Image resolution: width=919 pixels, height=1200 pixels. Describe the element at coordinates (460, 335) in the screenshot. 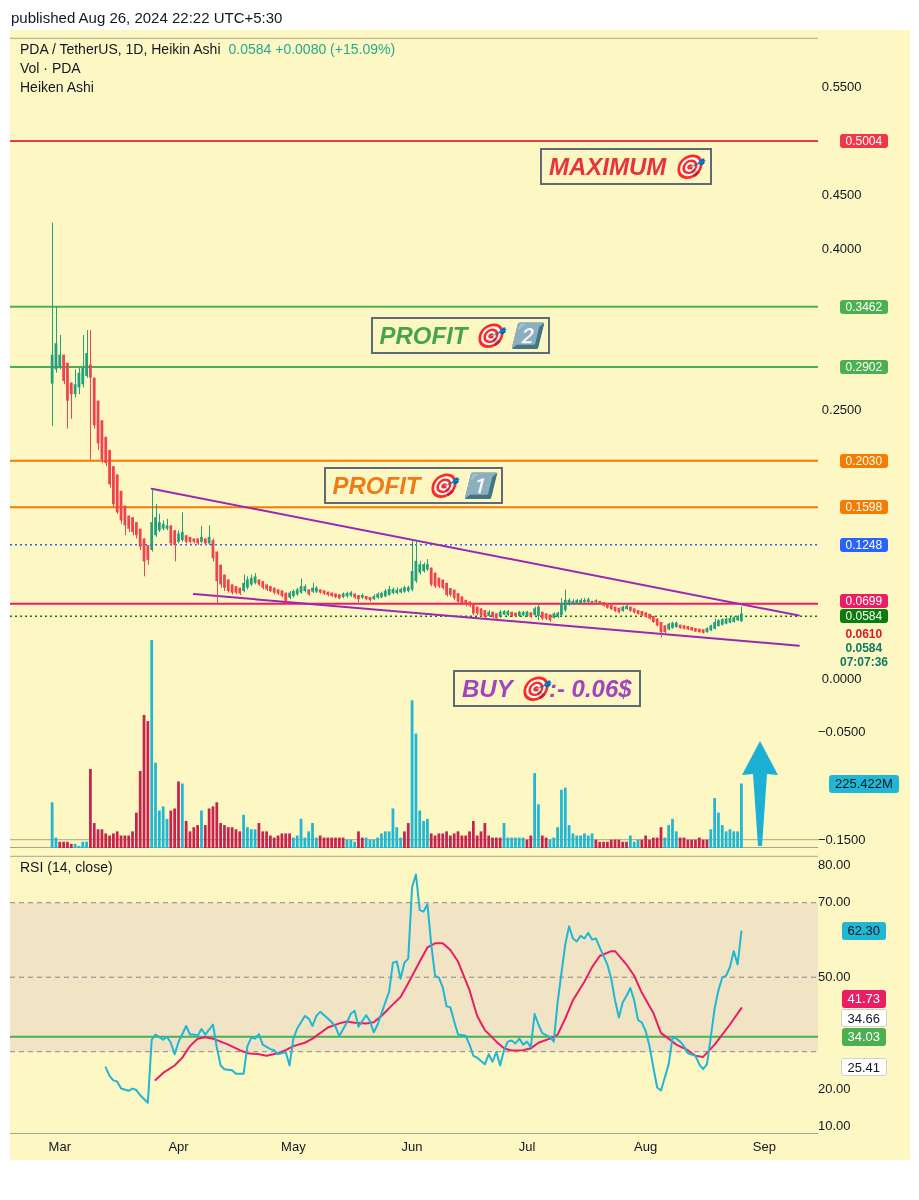

I see `annotation: PROFIT 🎯 2⃣` at that location.